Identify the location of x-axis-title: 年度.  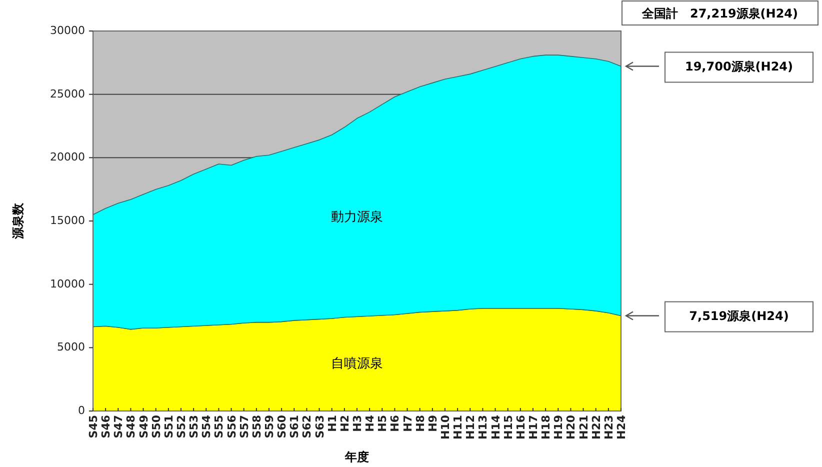
(356, 457).